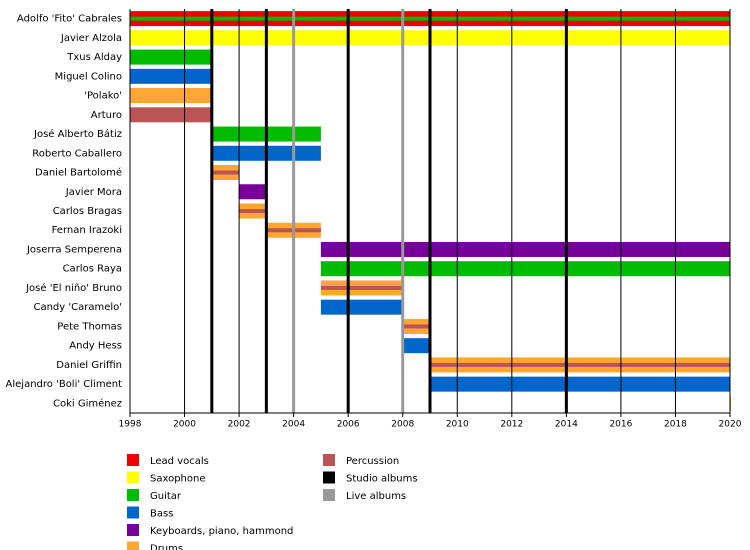 This screenshot has height=550, width=750. What do you see at coordinates (184, 425) in the screenshot?
I see `x-tick-label: 2000` at bounding box center [184, 425].